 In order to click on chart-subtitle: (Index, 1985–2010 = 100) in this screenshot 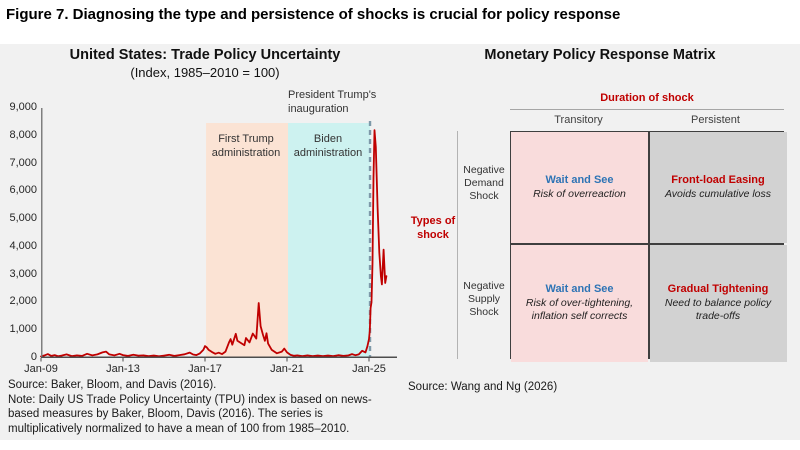, I will do `click(205, 72)`.